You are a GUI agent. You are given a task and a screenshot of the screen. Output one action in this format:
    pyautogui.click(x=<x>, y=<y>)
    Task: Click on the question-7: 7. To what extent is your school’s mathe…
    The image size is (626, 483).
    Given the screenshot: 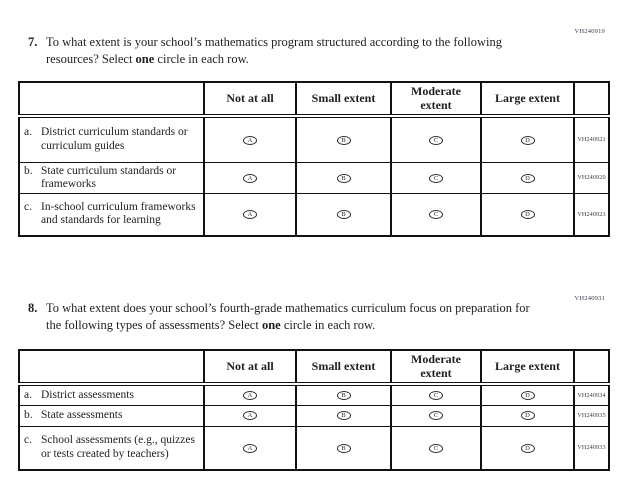 What is the action you would take?
    pyautogui.click(x=288, y=51)
    